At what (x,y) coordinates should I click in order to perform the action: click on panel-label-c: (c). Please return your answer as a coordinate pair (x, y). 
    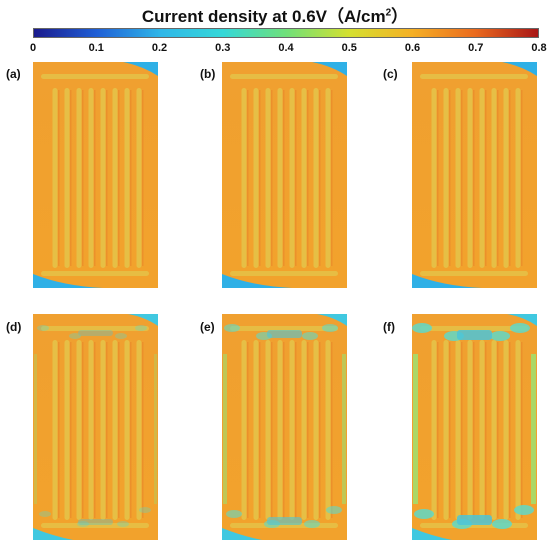
    Looking at the image, I should click on (390, 74).